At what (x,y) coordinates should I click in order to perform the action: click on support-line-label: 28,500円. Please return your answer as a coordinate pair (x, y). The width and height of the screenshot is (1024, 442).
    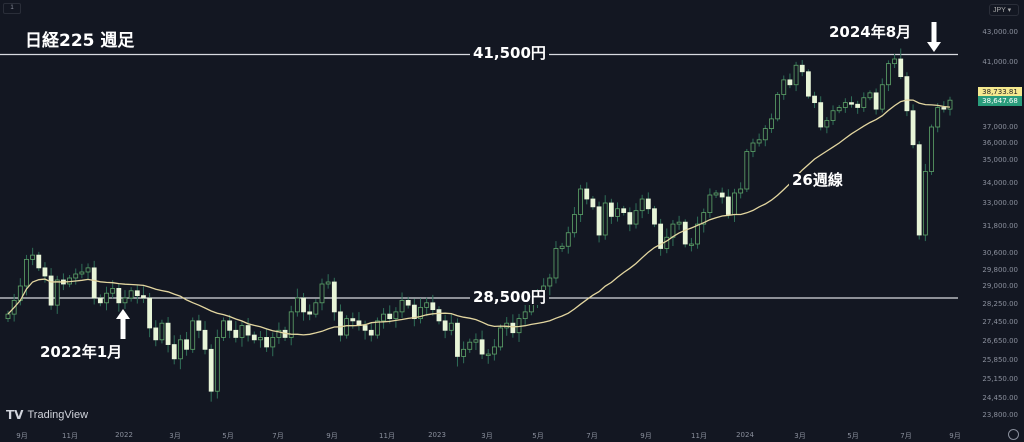
    Looking at the image, I should click on (509, 297).